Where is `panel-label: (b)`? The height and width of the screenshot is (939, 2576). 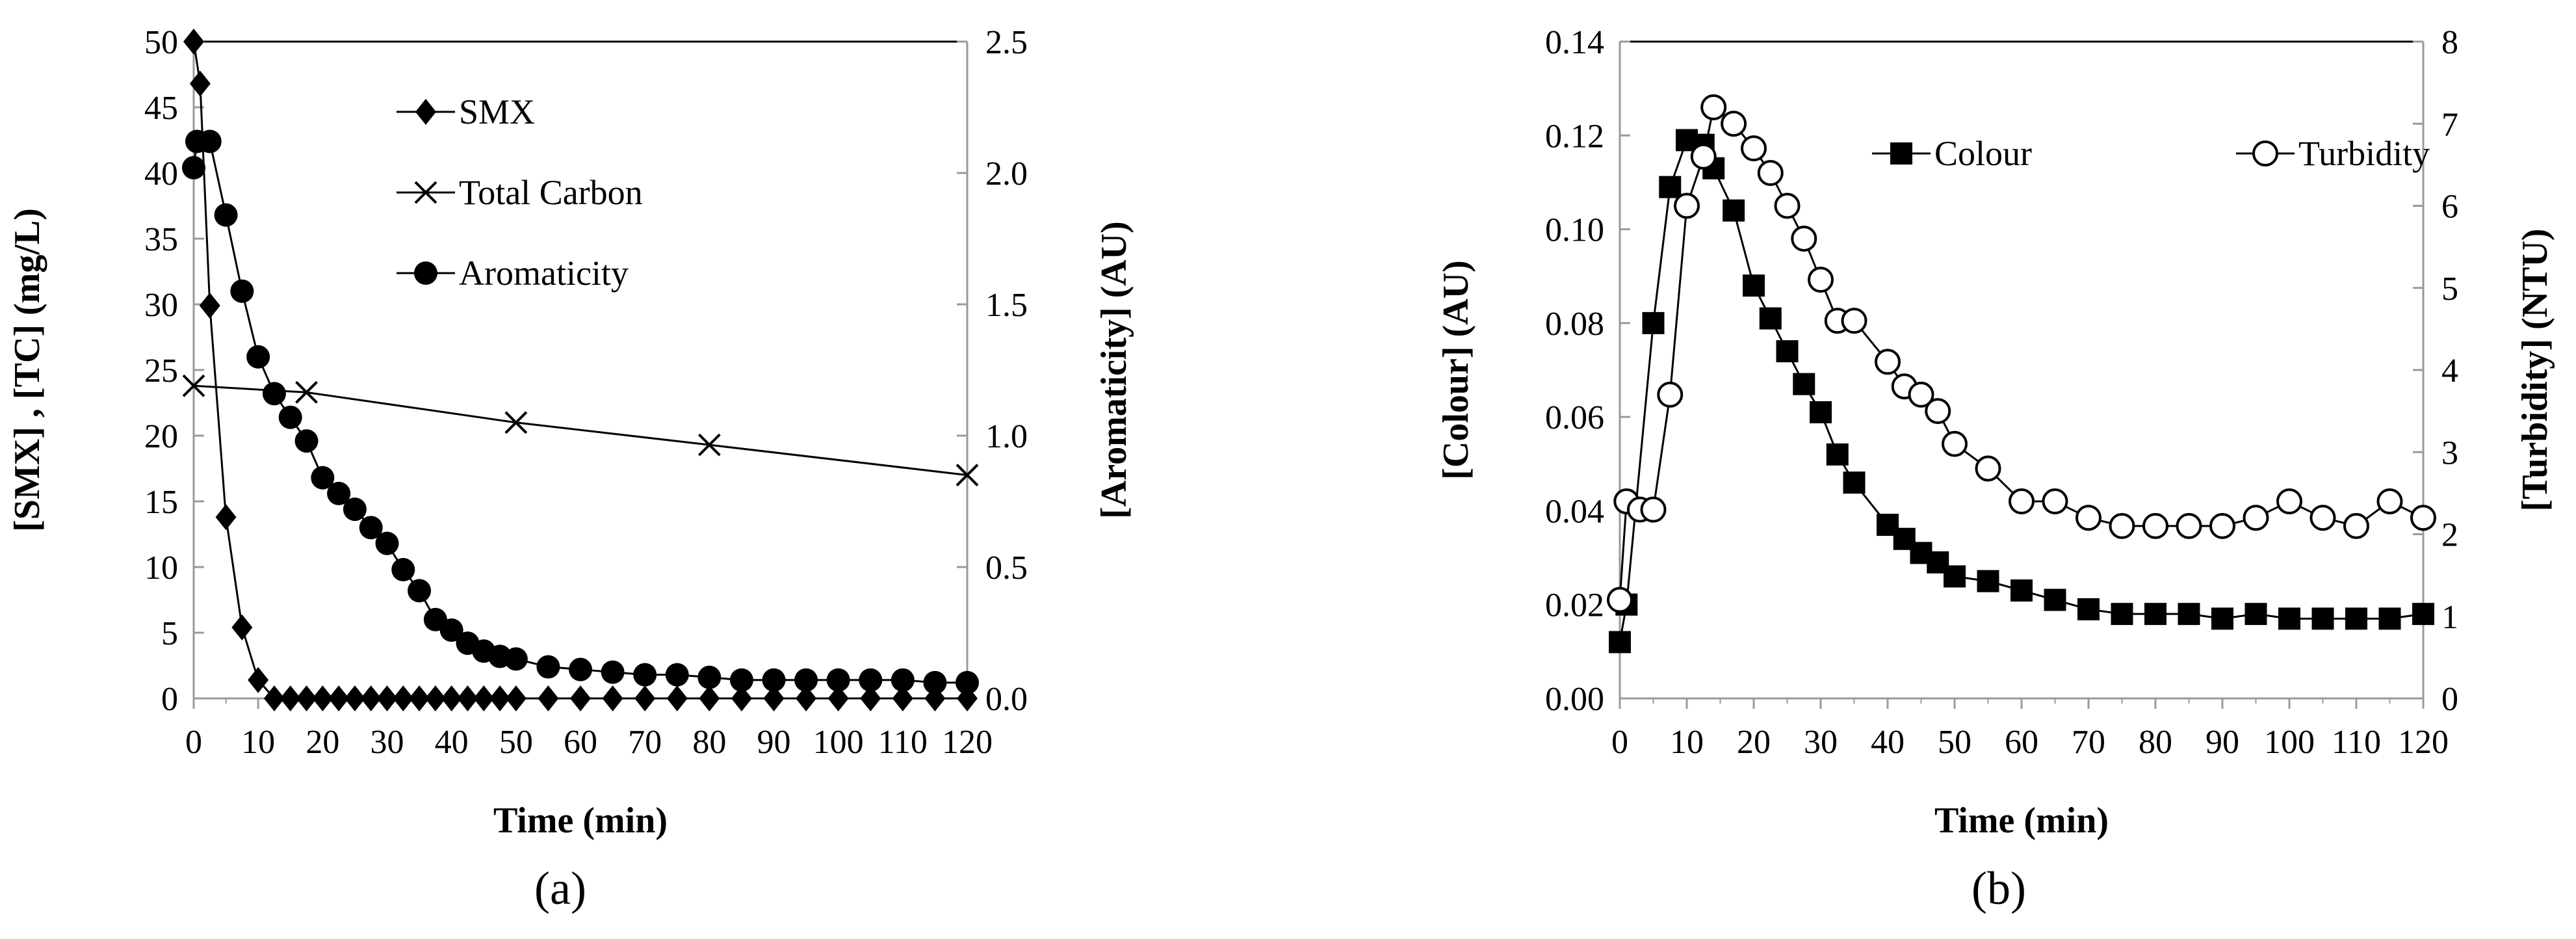 panel-label: (b) is located at coordinates (1998, 888).